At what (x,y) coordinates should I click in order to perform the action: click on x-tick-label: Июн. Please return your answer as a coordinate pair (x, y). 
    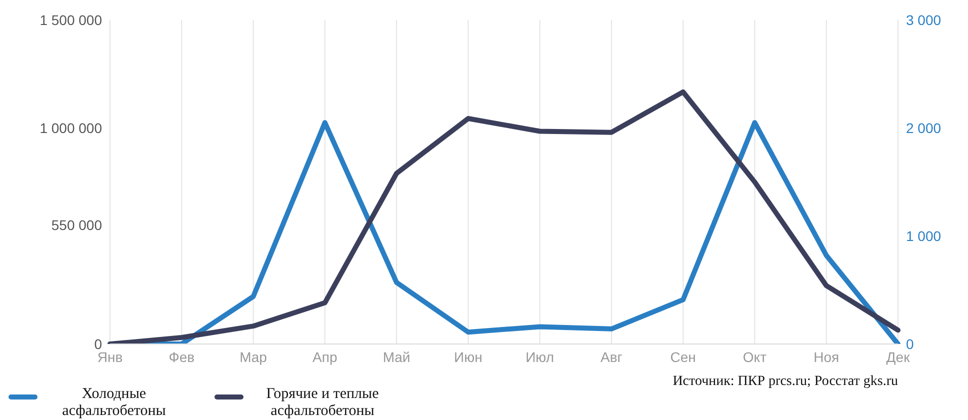
    Looking at the image, I should click on (468, 356).